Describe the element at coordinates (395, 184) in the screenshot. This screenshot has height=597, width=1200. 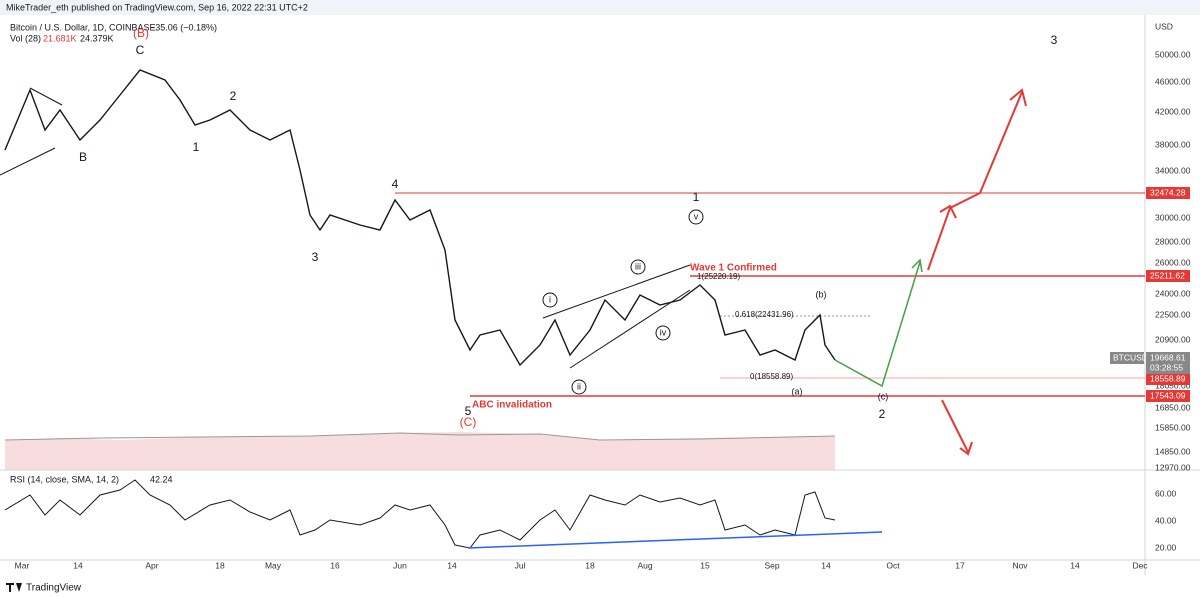
I see `wave-label: 4` at that location.